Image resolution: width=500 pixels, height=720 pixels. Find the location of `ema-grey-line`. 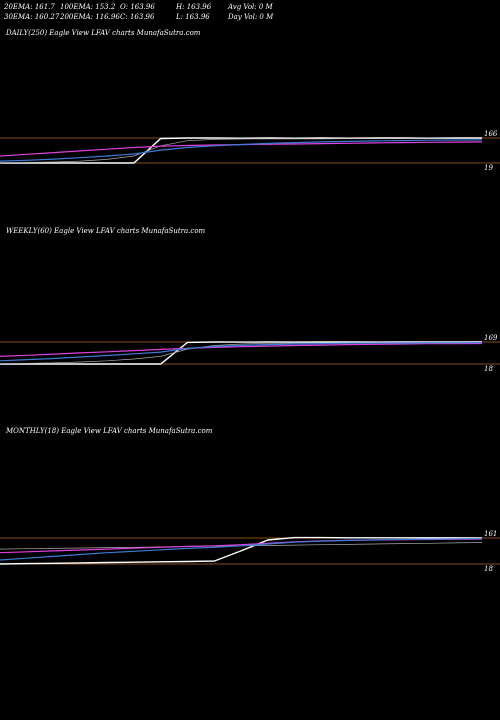

ema-grey-line is located at coordinates (241, 151).